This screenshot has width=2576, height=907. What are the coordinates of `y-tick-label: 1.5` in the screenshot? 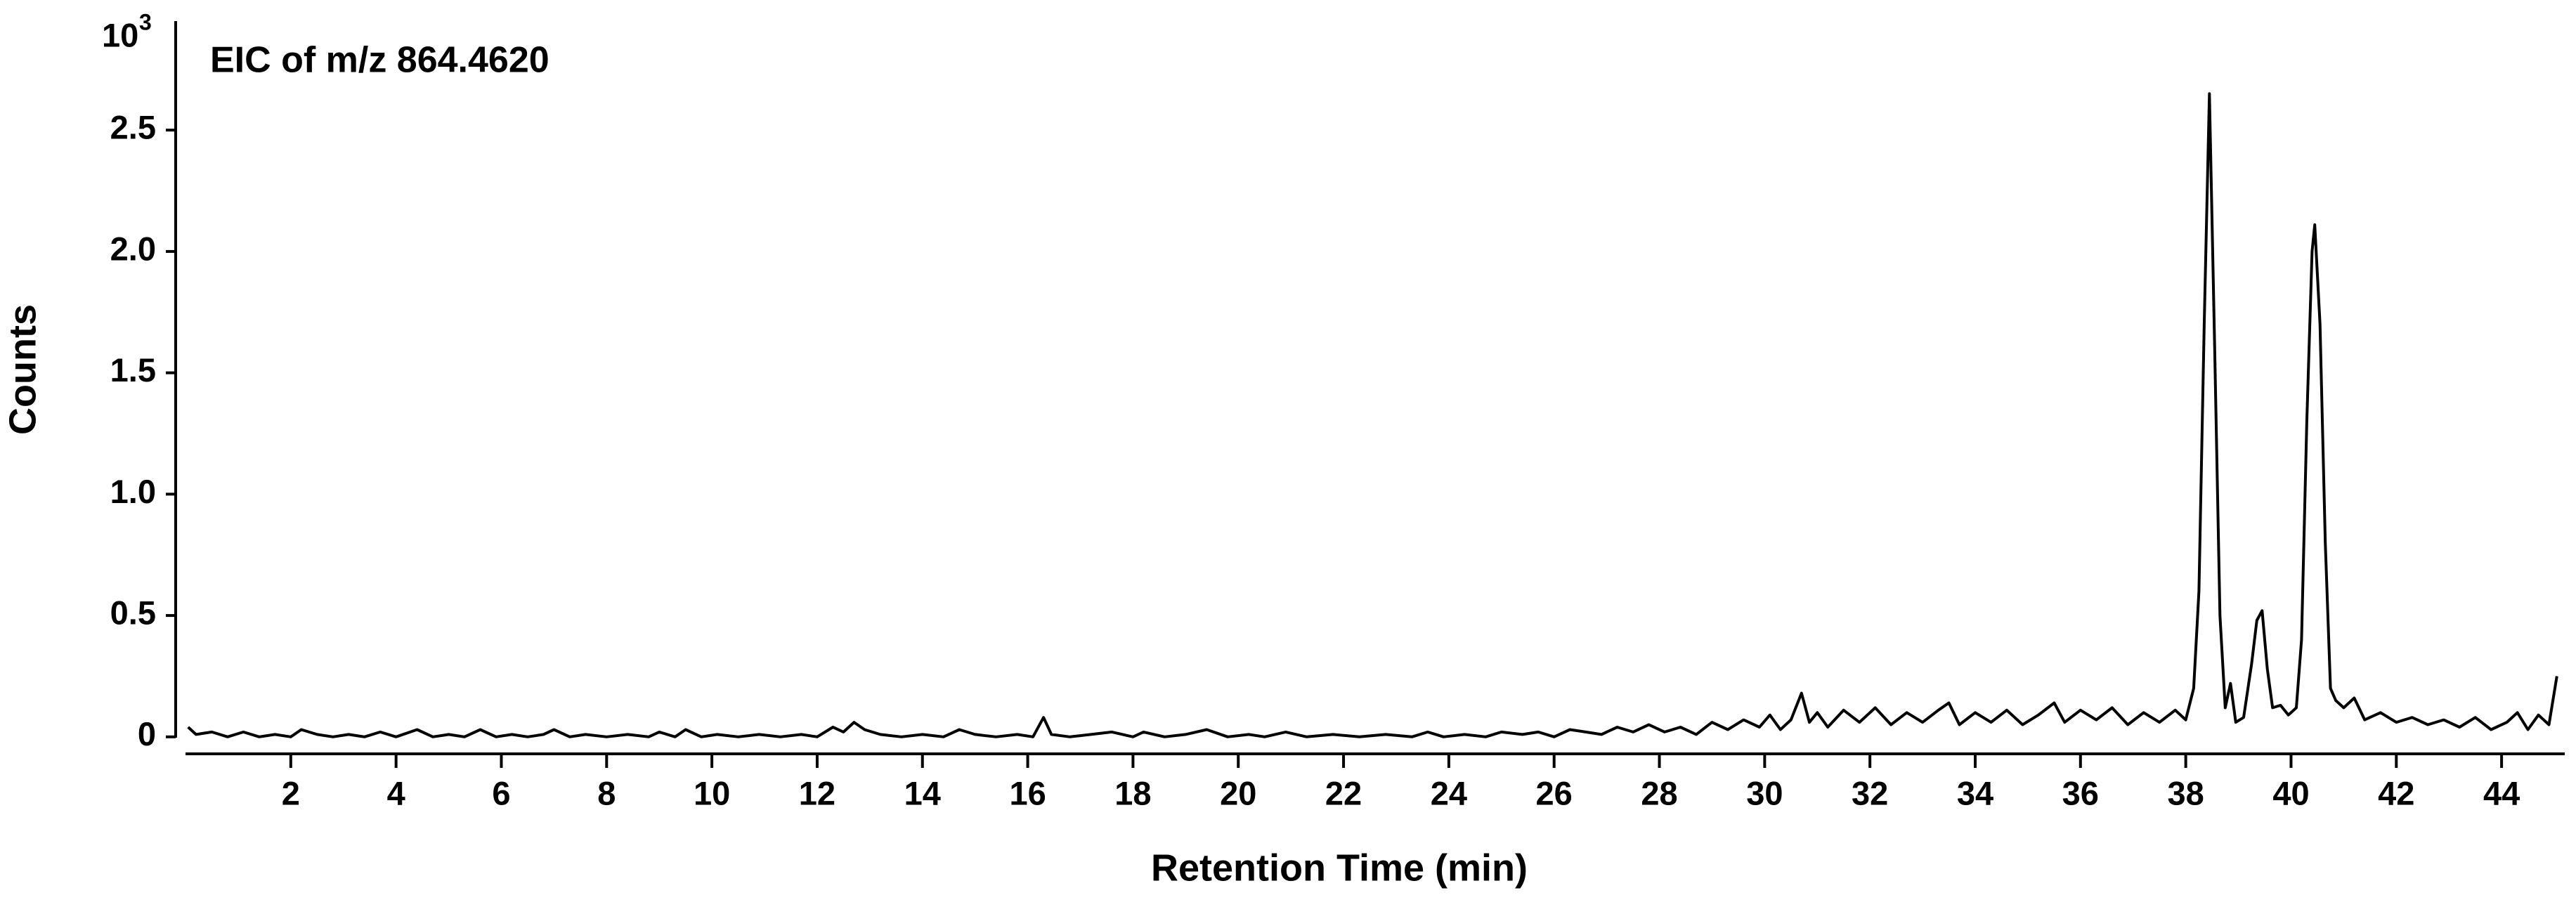 It's located at (133, 370).